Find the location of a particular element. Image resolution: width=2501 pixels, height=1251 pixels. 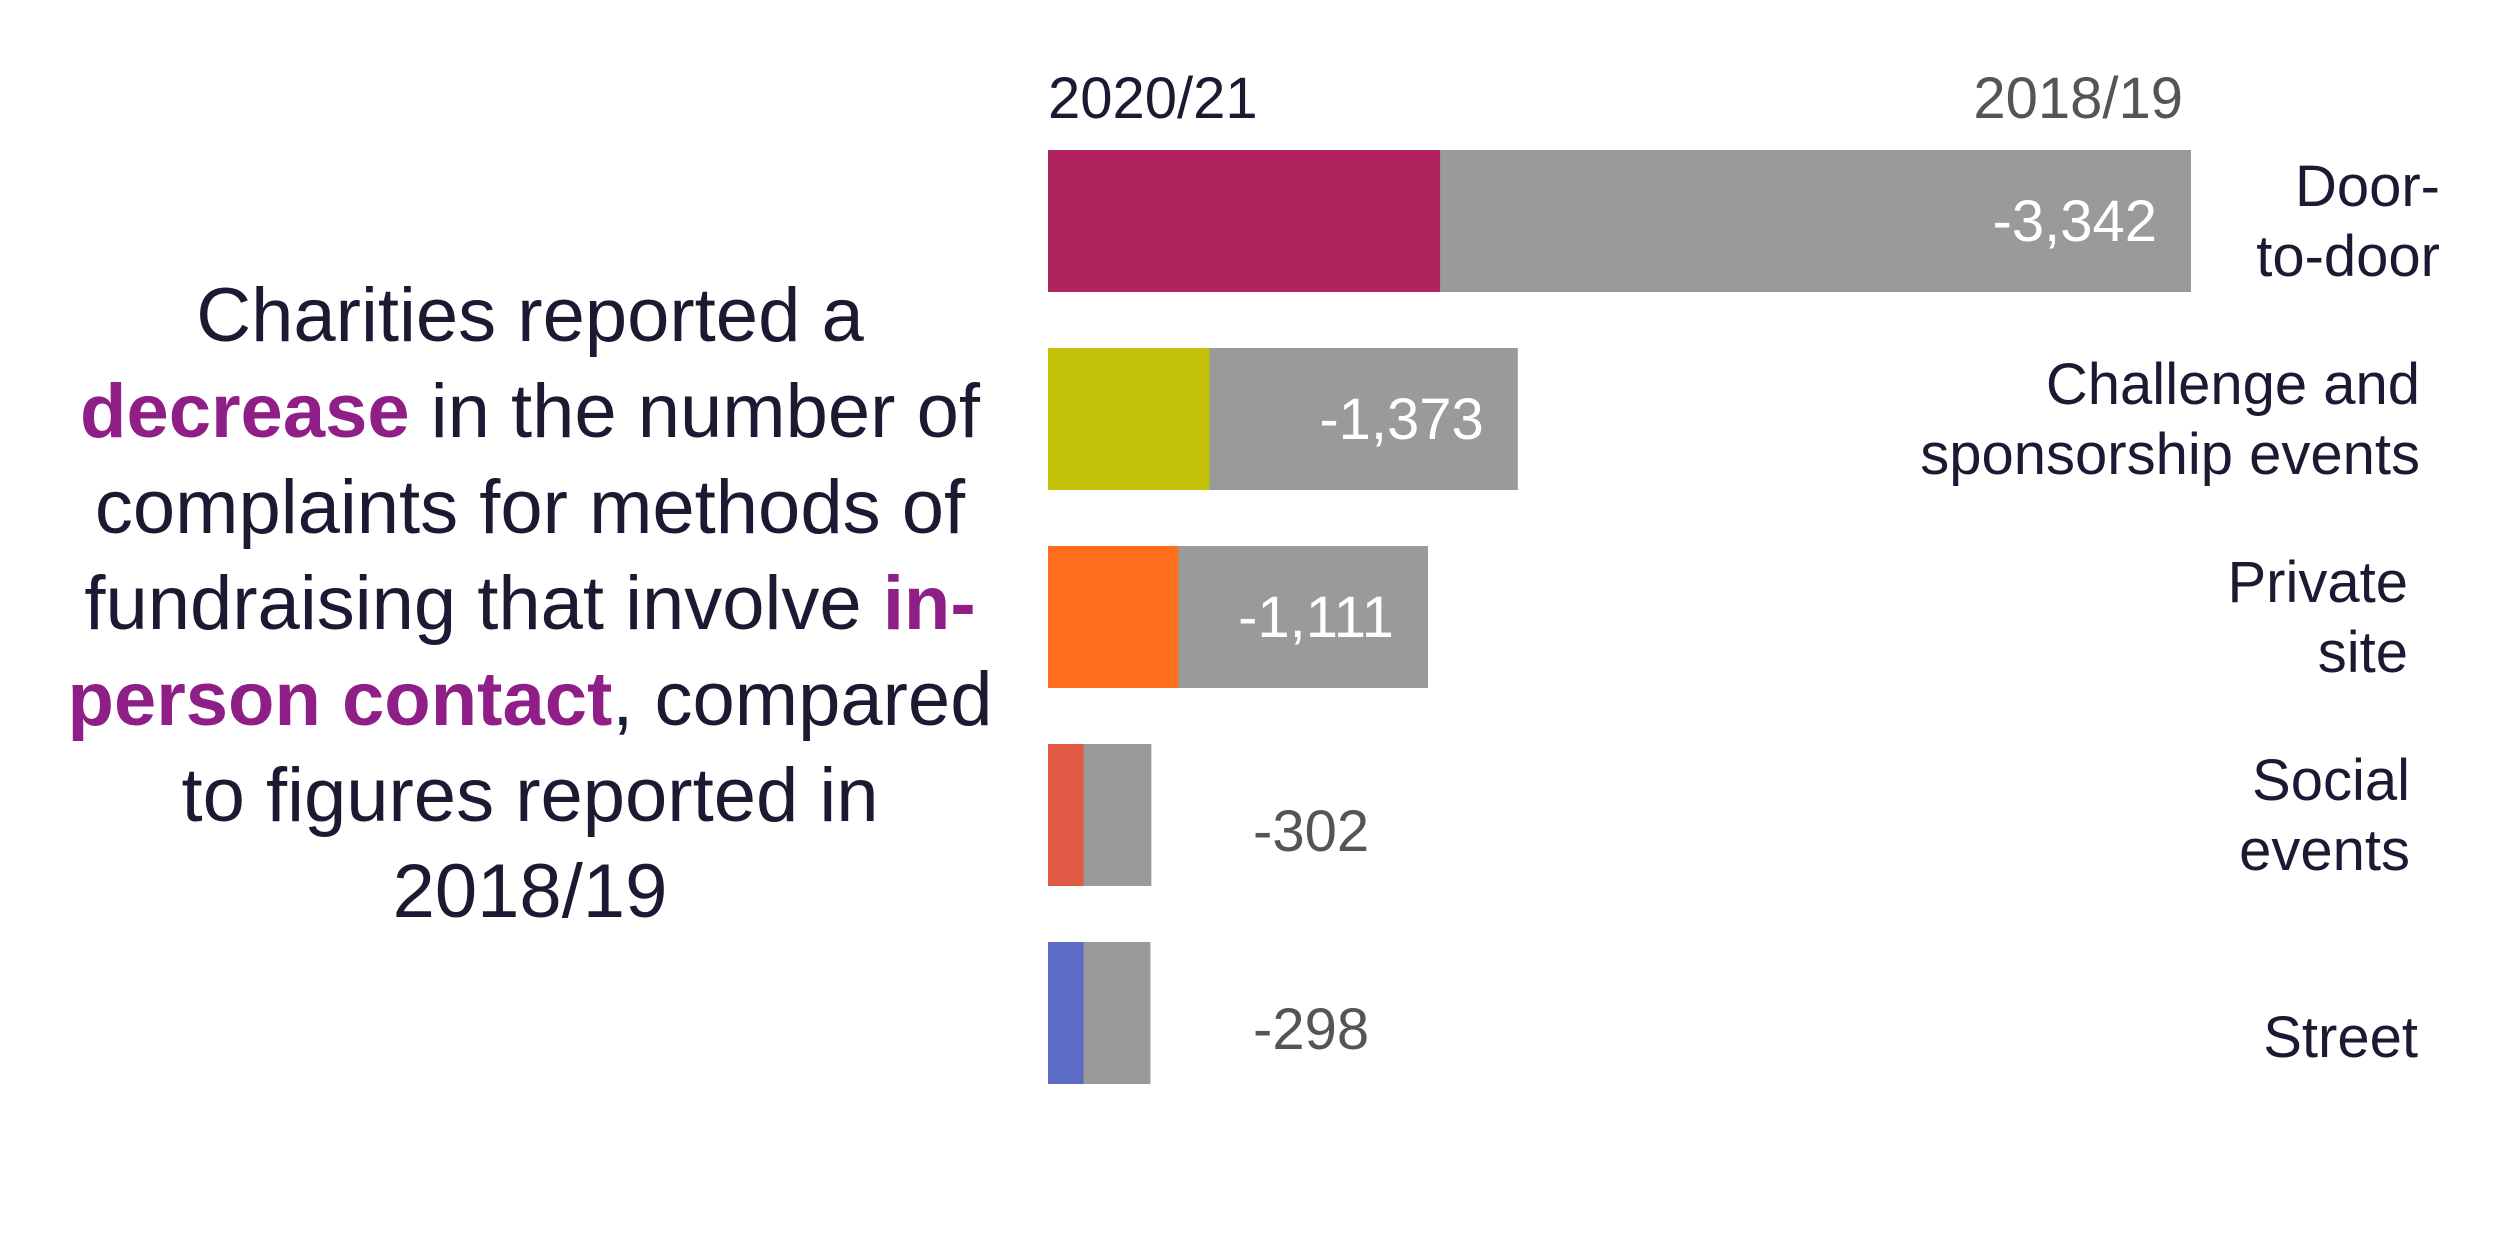

category-label-0: Door-to-door is located at coordinates (2348, 221).